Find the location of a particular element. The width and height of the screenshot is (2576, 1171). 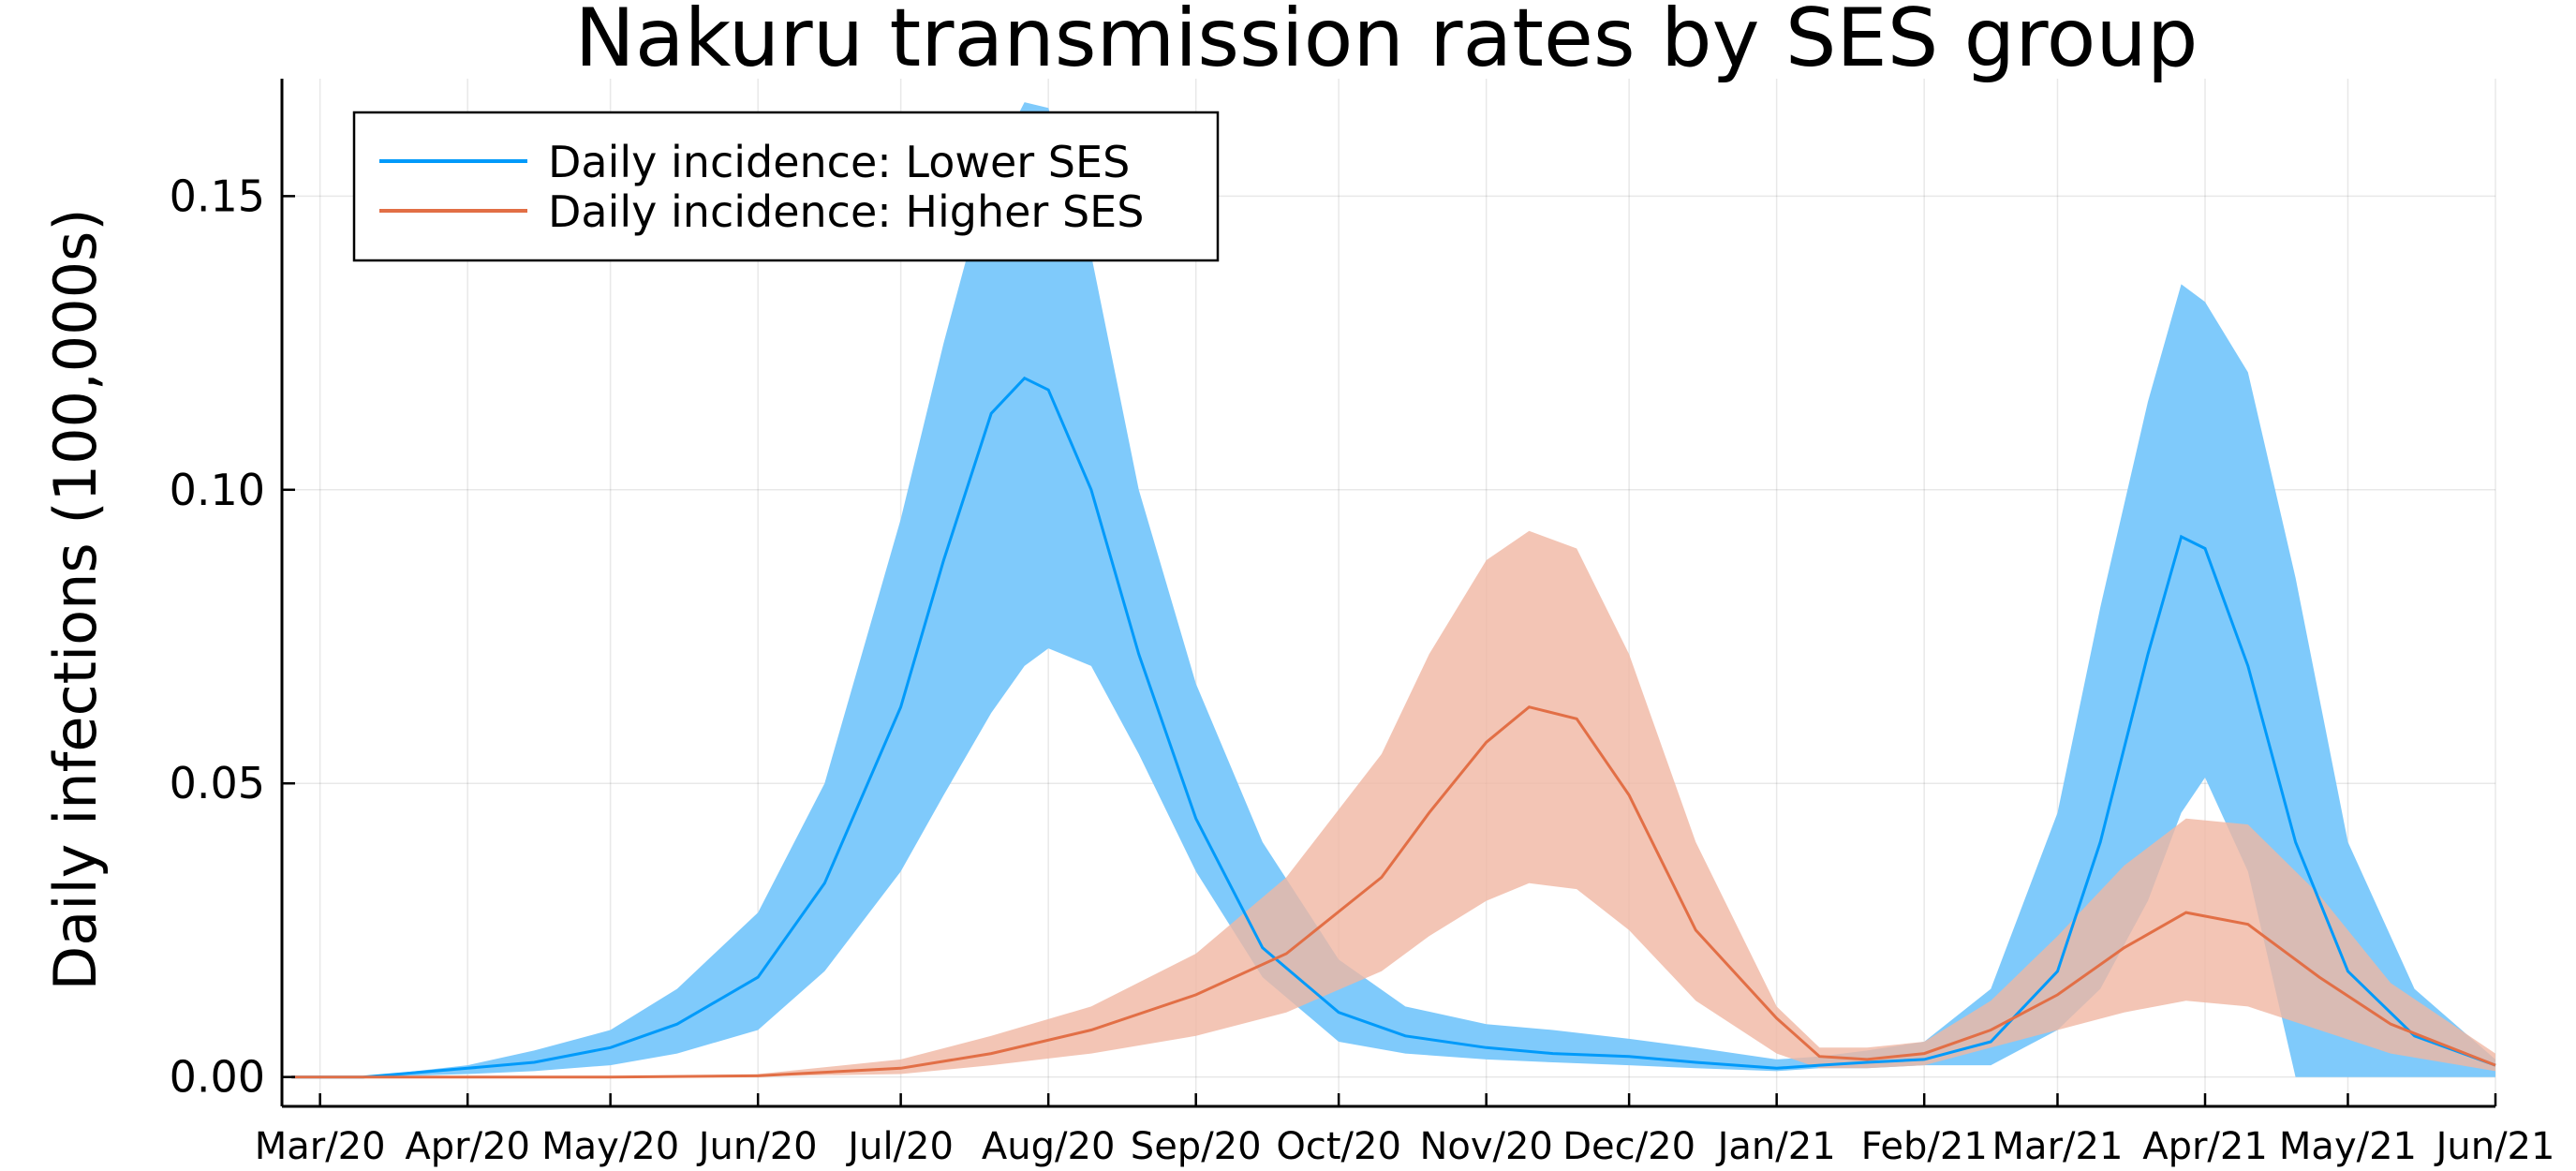

x-tick-label: Jun/20 is located at coordinates (757, 1146).